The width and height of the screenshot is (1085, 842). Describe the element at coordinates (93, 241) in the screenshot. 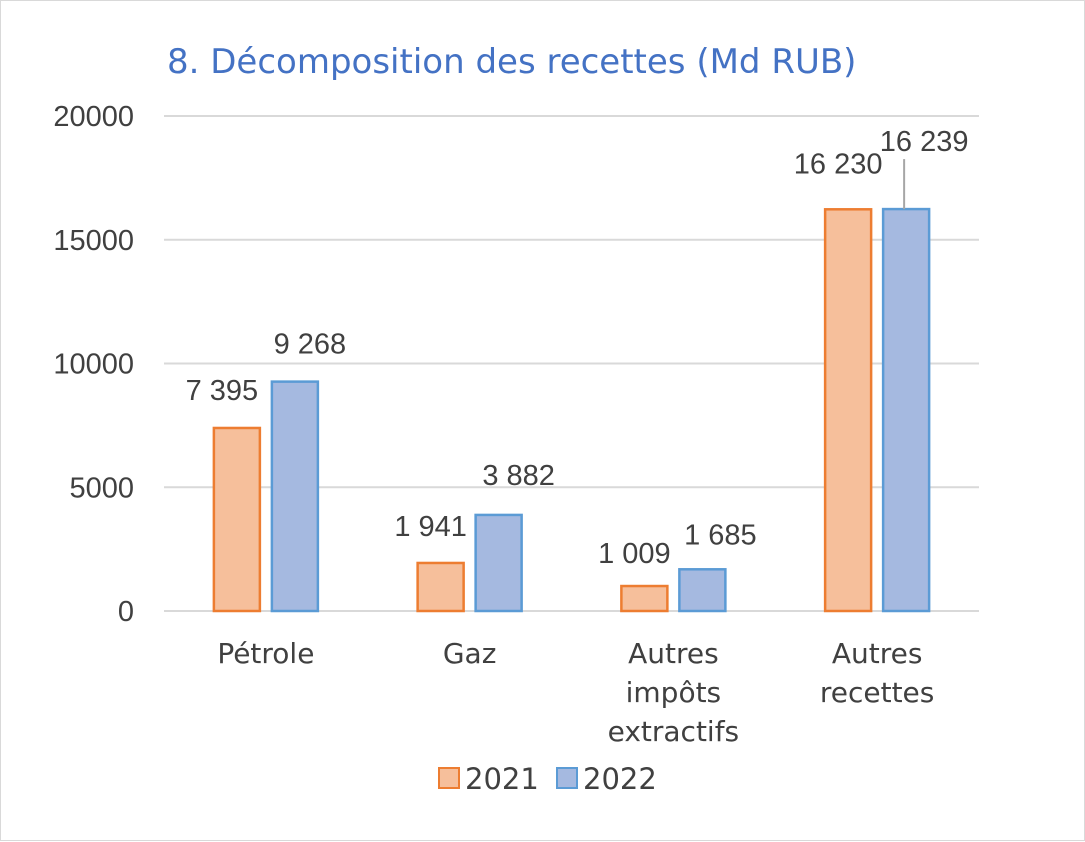

I see `y-tick-label: 15000` at that location.